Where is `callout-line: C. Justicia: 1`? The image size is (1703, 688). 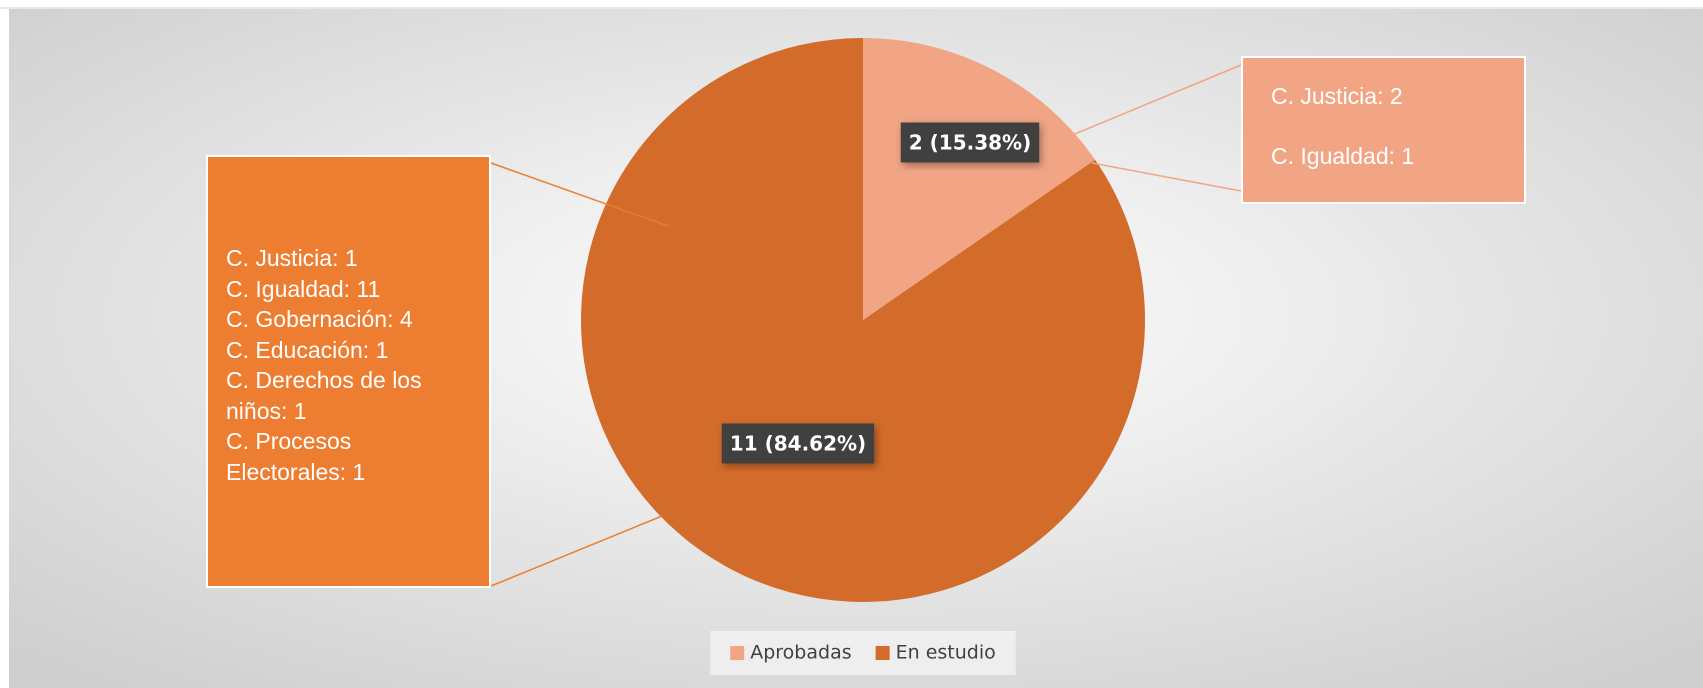 callout-line: C. Justicia: 1 is located at coordinates (292, 258).